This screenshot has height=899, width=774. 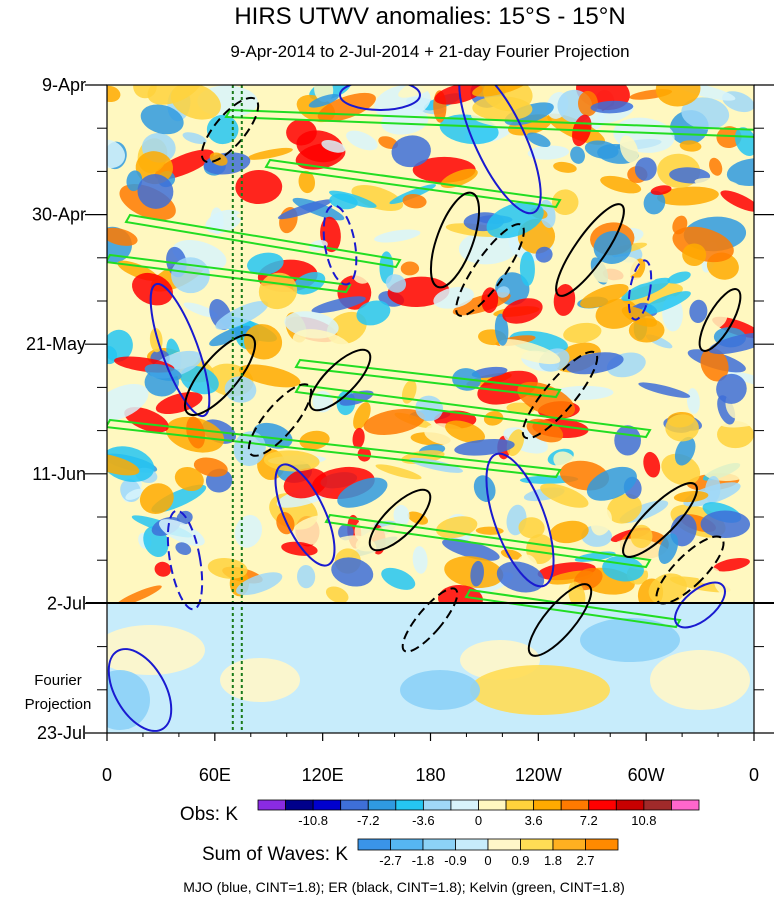 I want to click on y-tick-label: 9-Apr, so click(x=64, y=85).